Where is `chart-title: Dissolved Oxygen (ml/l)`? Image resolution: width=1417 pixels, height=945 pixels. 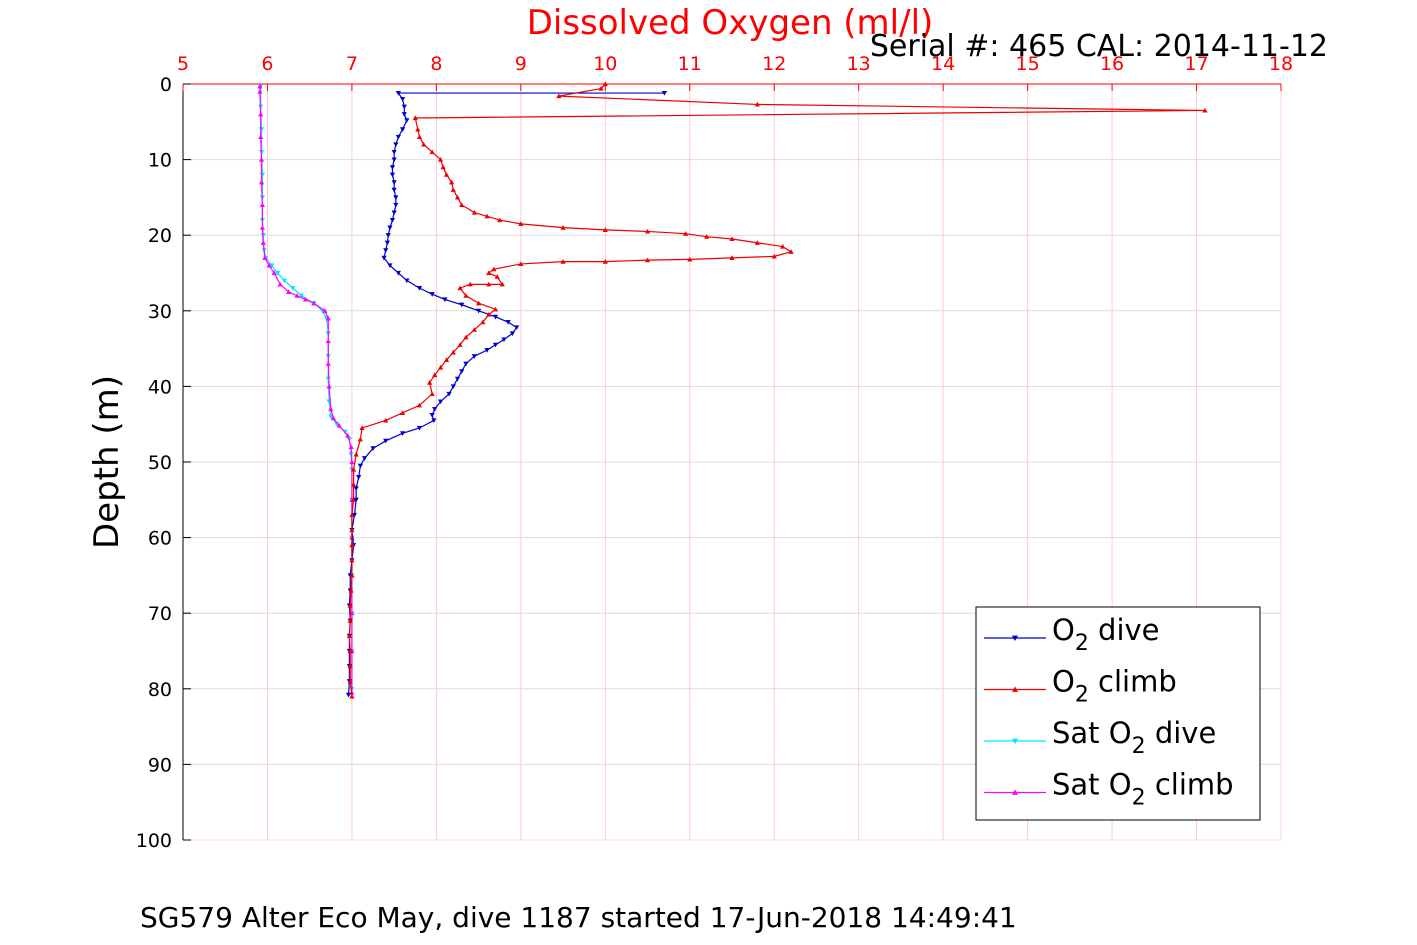
chart-title: Dissolved Oxygen (ml/l) is located at coordinates (730, 23).